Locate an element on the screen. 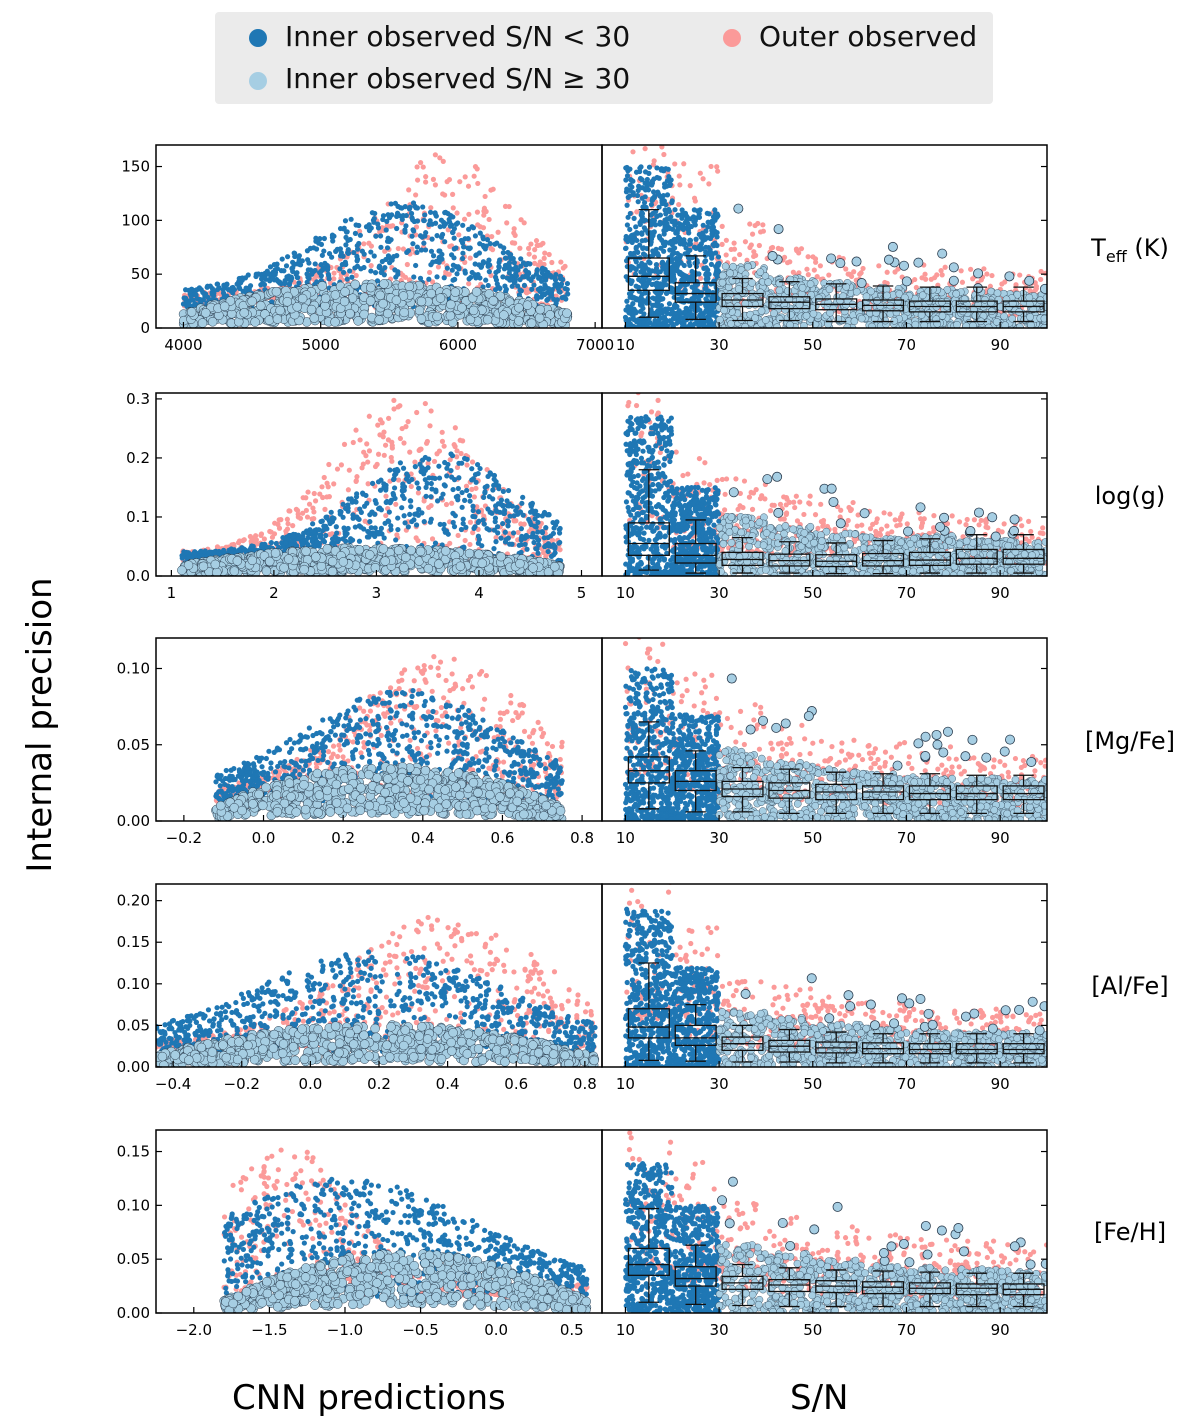 The width and height of the screenshot is (1200, 1428). x-tick-label-right: 10 is located at coordinates (625, 345).